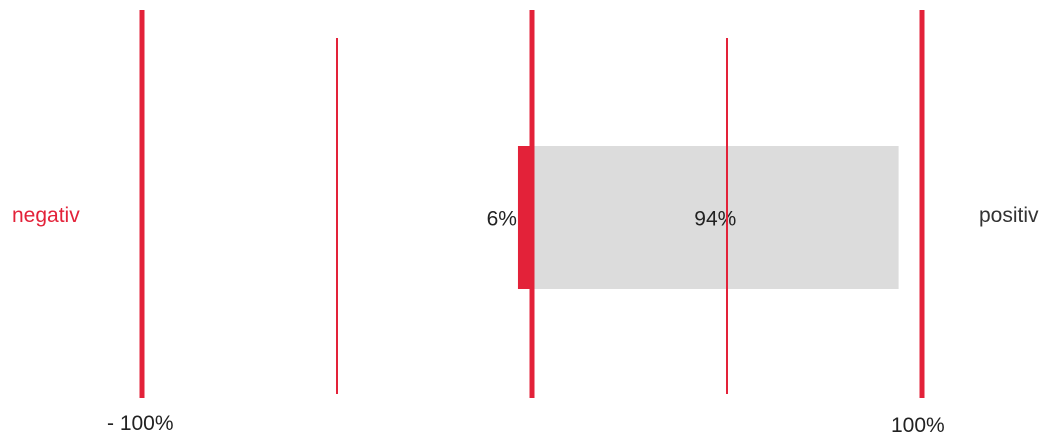  What do you see at coordinates (140, 423) in the screenshot?
I see `axis-label-min: - 100%` at bounding box center [140, 423].